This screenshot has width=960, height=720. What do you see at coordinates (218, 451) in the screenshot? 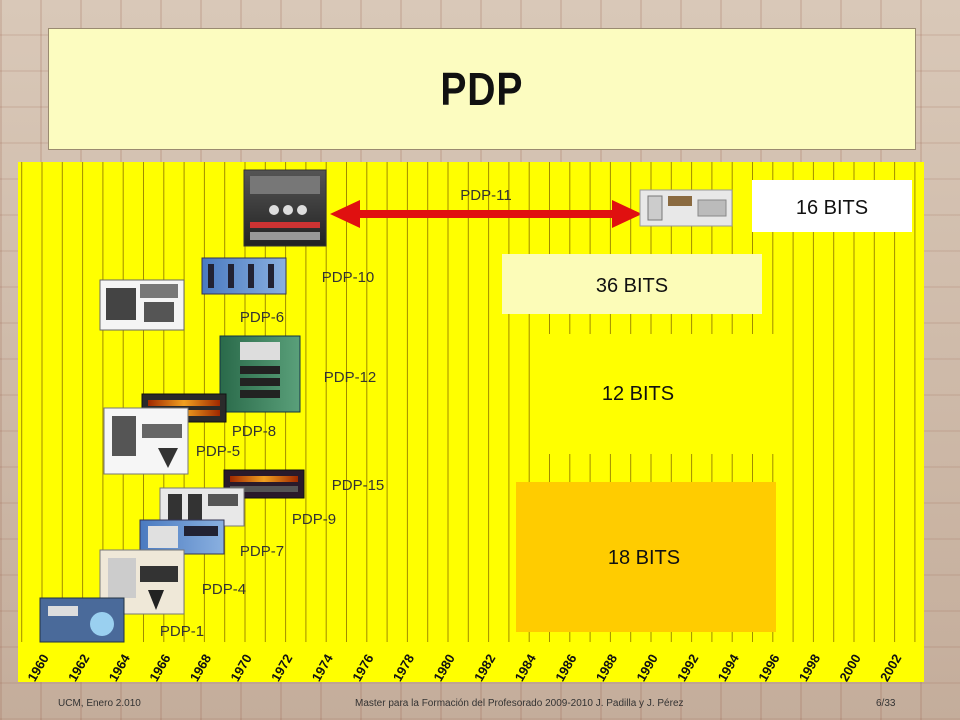
I see `label-pdp5: PDP-5` at bounding box center [218, 451].